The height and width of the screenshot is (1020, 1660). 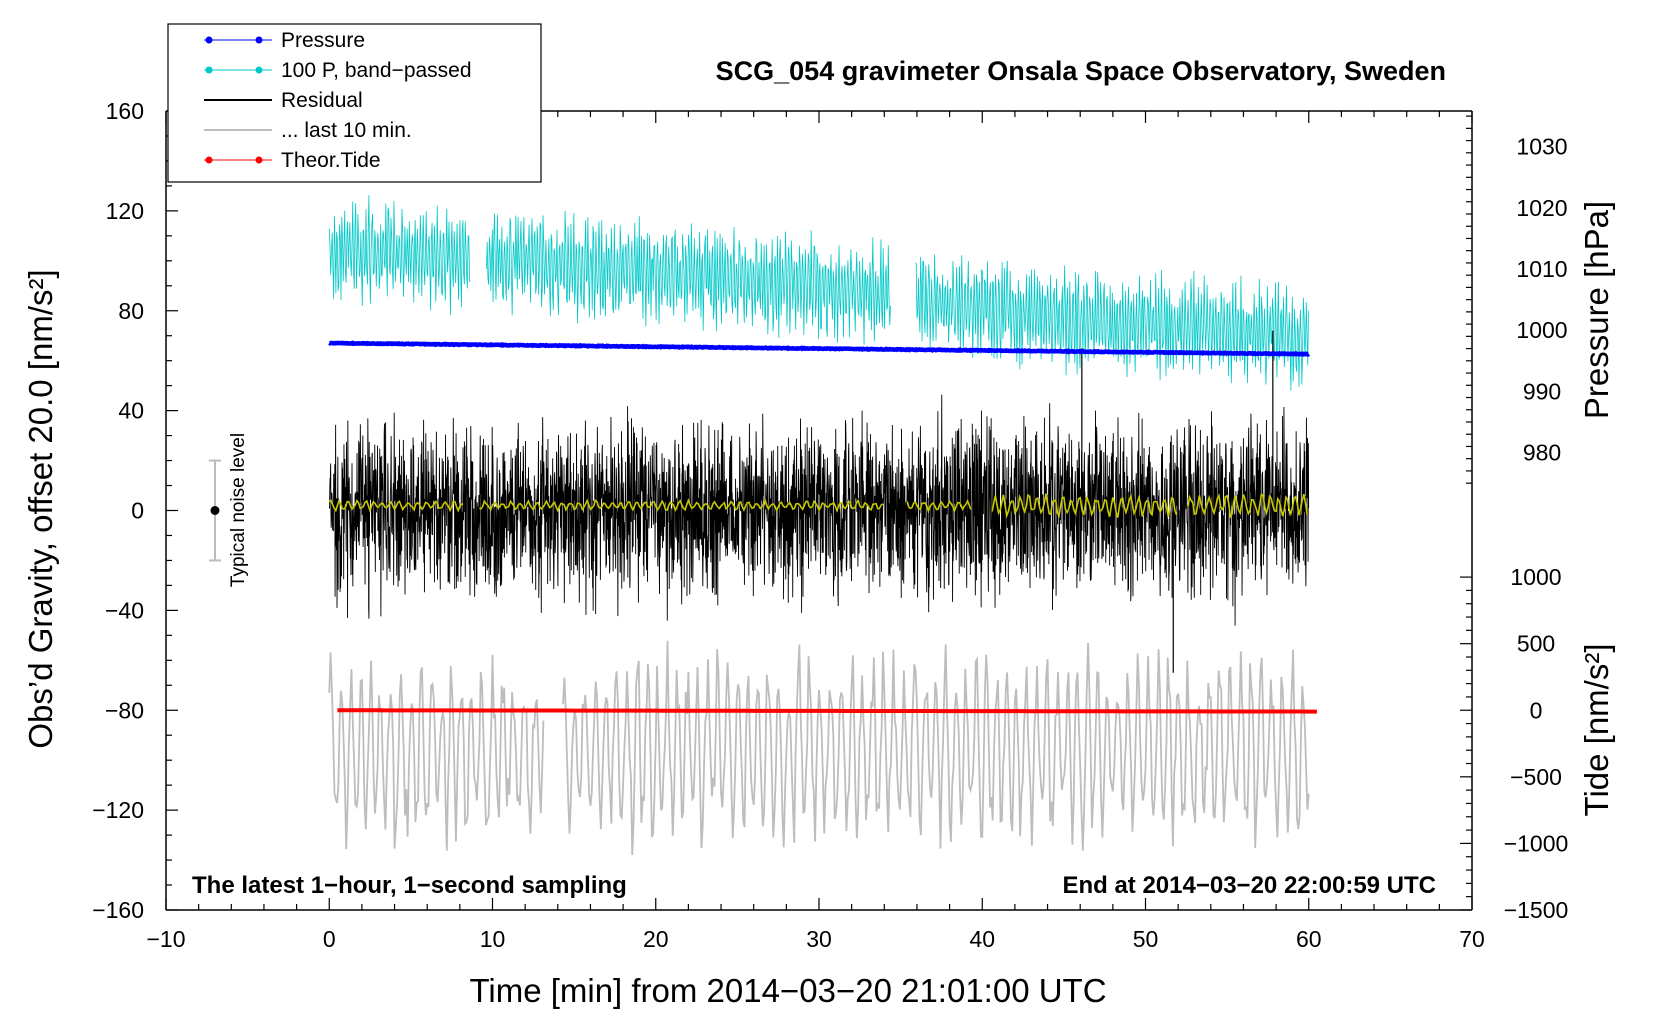 What do you see at coordinates (1596, 310) in the screenshot?
I see `pressure-axis-title: Pressure [hPa]` at bounding box center [1596, 310].